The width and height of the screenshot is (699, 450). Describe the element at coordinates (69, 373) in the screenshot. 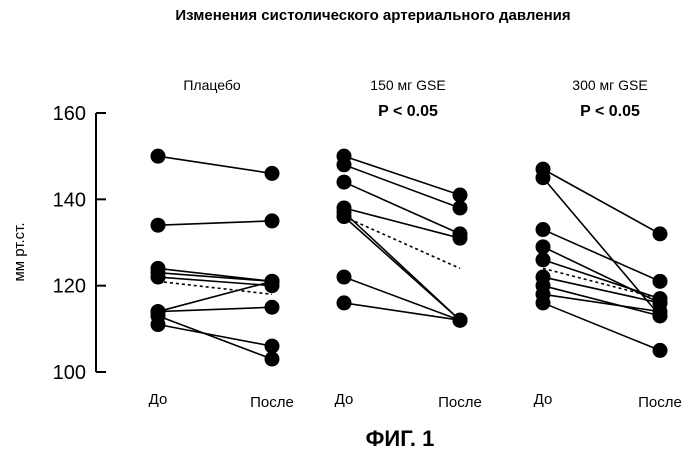

I see `y-tick-label: 100` at that location.